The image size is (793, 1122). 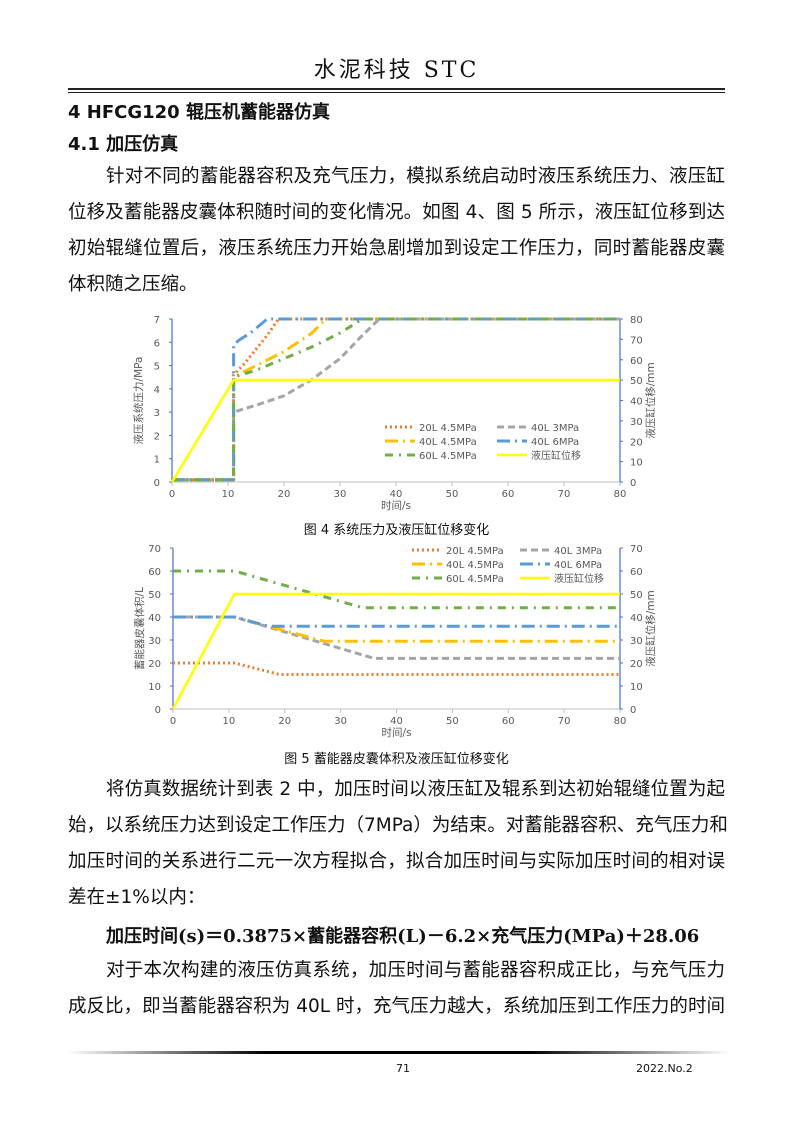 I want to click on y-axis-title: 液压系统压力/MPa, so click(x=138, y=401).